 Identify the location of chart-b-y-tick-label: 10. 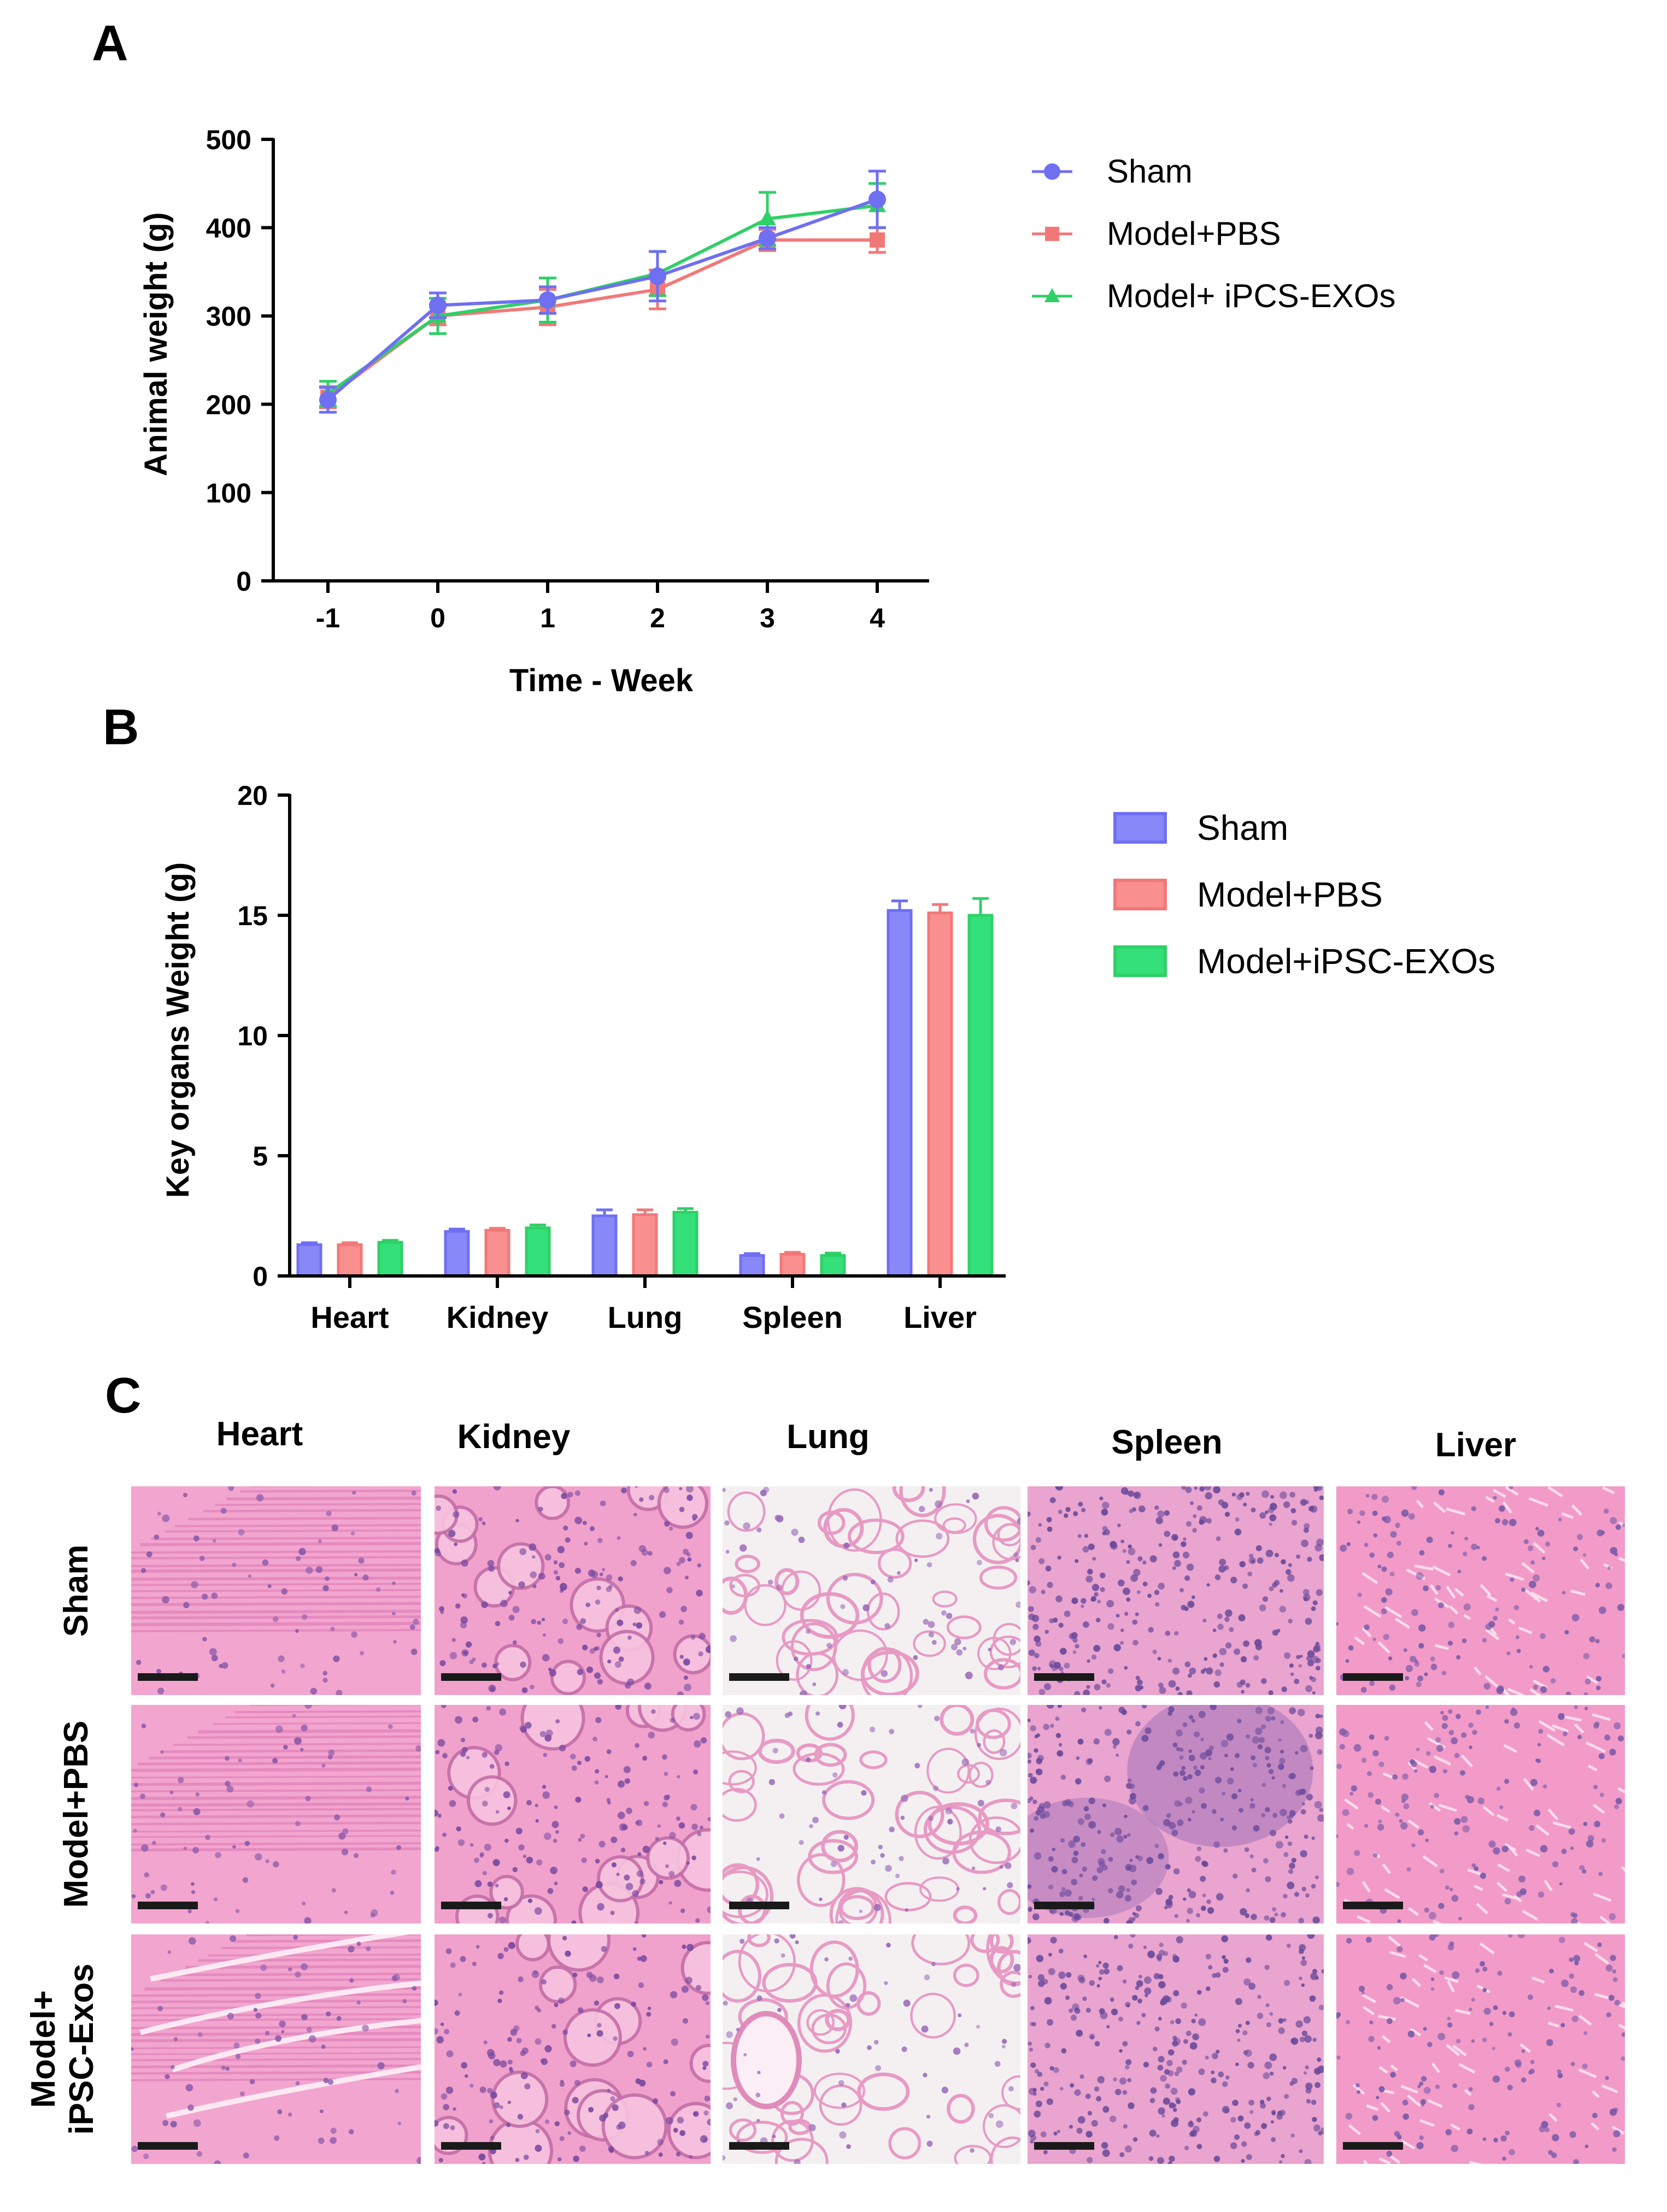
(252, 1036).